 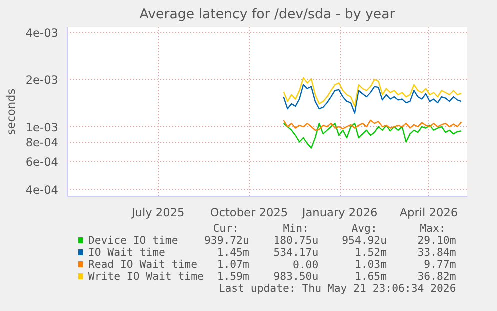 I want to click on text: 1.52m, so click(x=371, y=252).